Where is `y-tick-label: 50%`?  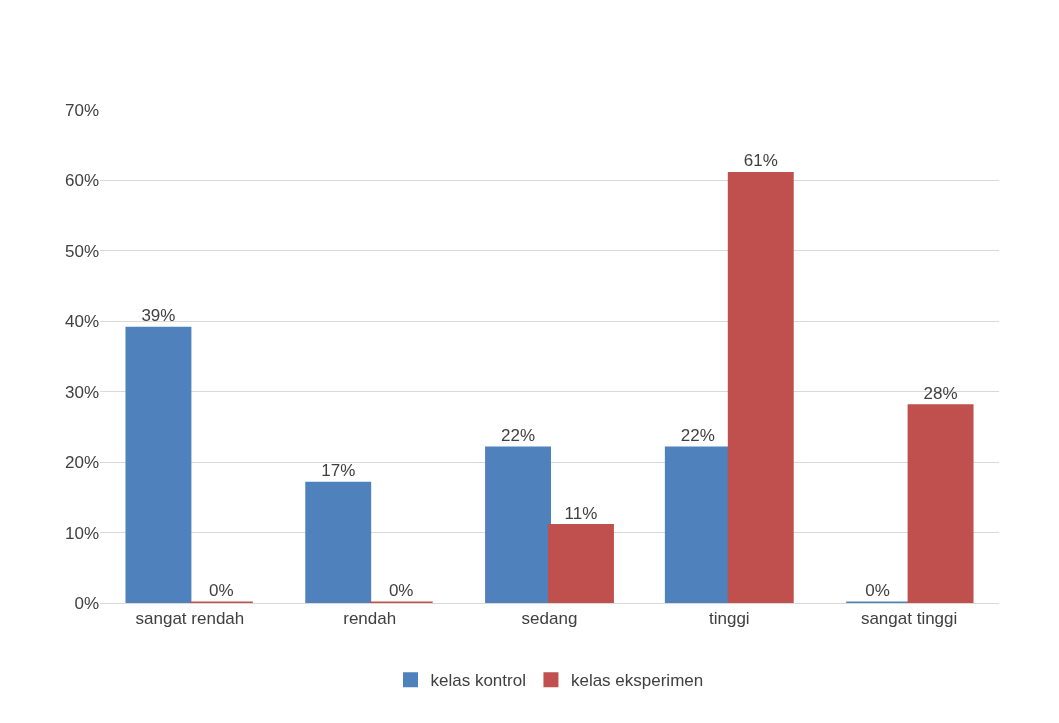
y-tick-label: 50% is located at coordinates (81, 251).